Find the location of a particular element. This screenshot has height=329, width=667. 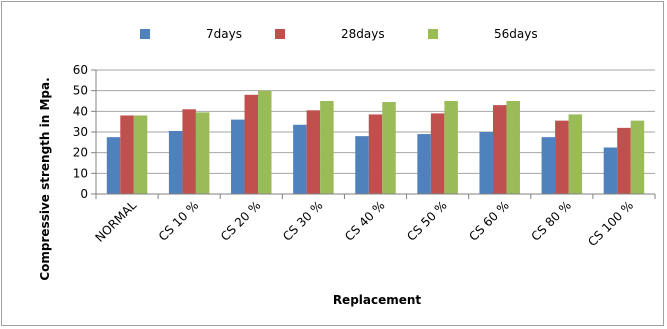

legend-label: 7days is located at coordinates (224, 34).